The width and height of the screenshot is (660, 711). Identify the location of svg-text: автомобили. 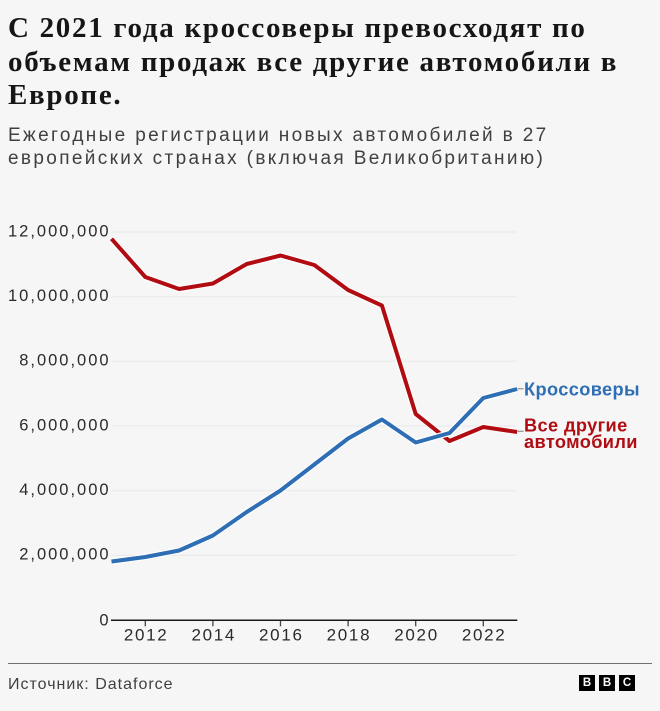
(581, 442).